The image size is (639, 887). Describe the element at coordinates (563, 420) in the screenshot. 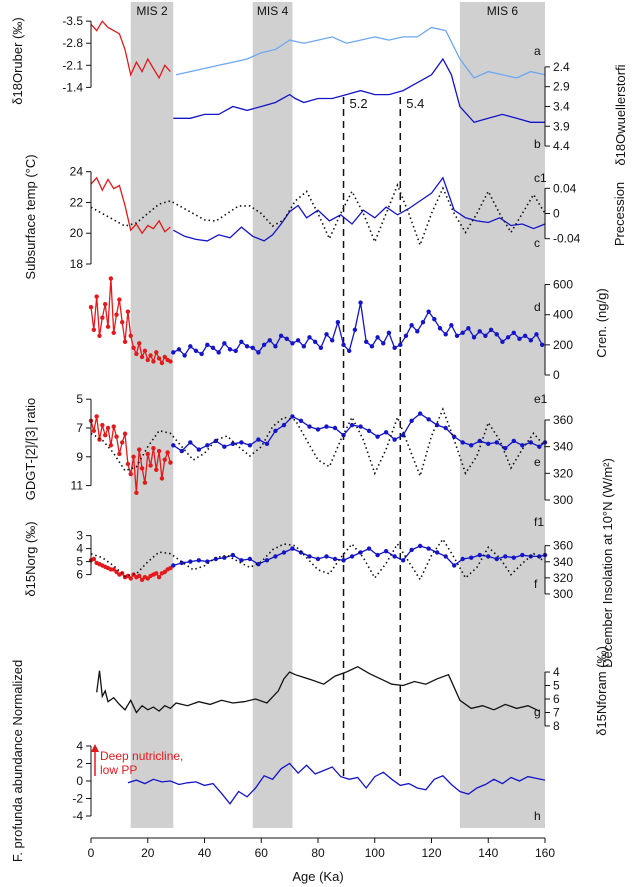

I see `e1-y-tick-label: 360` at that location.